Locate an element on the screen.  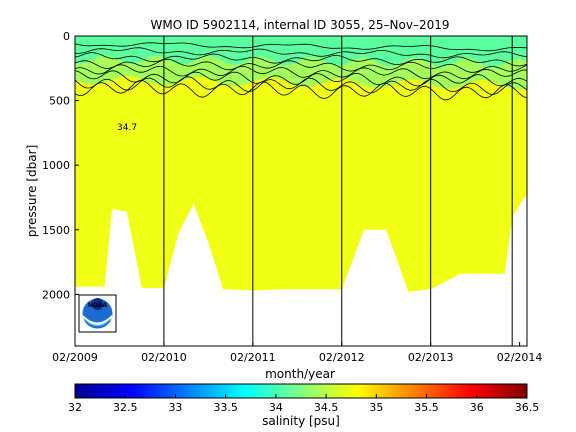
x-tick-label: 02/2012 is located at coordinates (342, 357).